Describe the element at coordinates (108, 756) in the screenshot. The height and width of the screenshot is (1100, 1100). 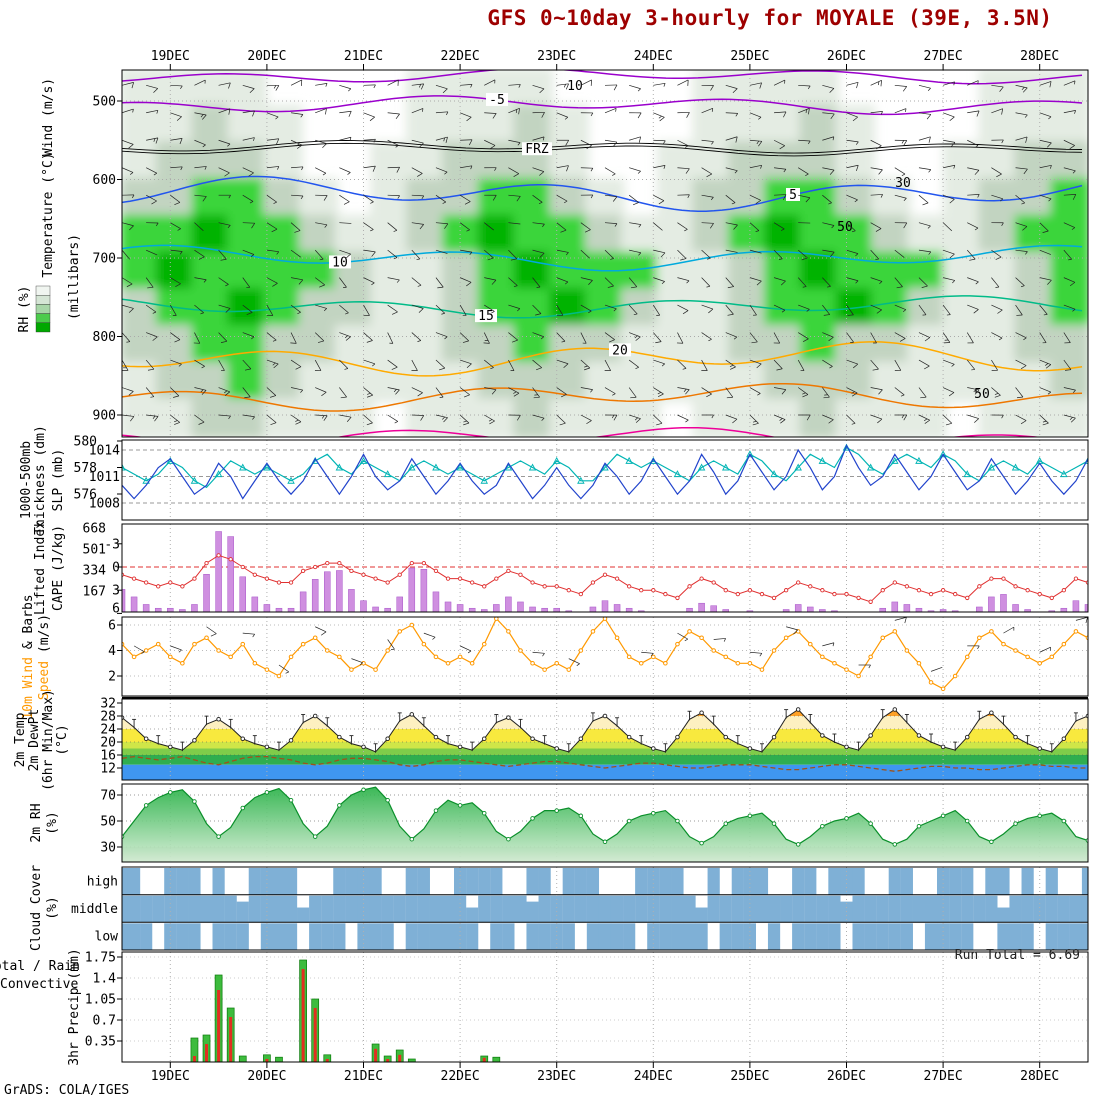
I see `svg-text: 16` at that location.